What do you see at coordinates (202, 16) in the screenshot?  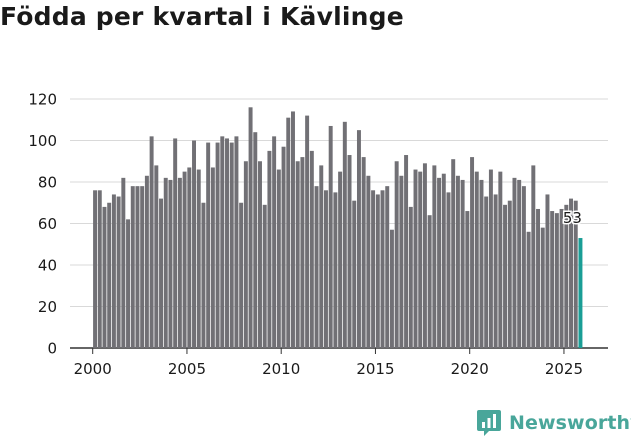 I see `page-title: Födda per kvartal i Kävlinge` at bounding box center [202, 16].